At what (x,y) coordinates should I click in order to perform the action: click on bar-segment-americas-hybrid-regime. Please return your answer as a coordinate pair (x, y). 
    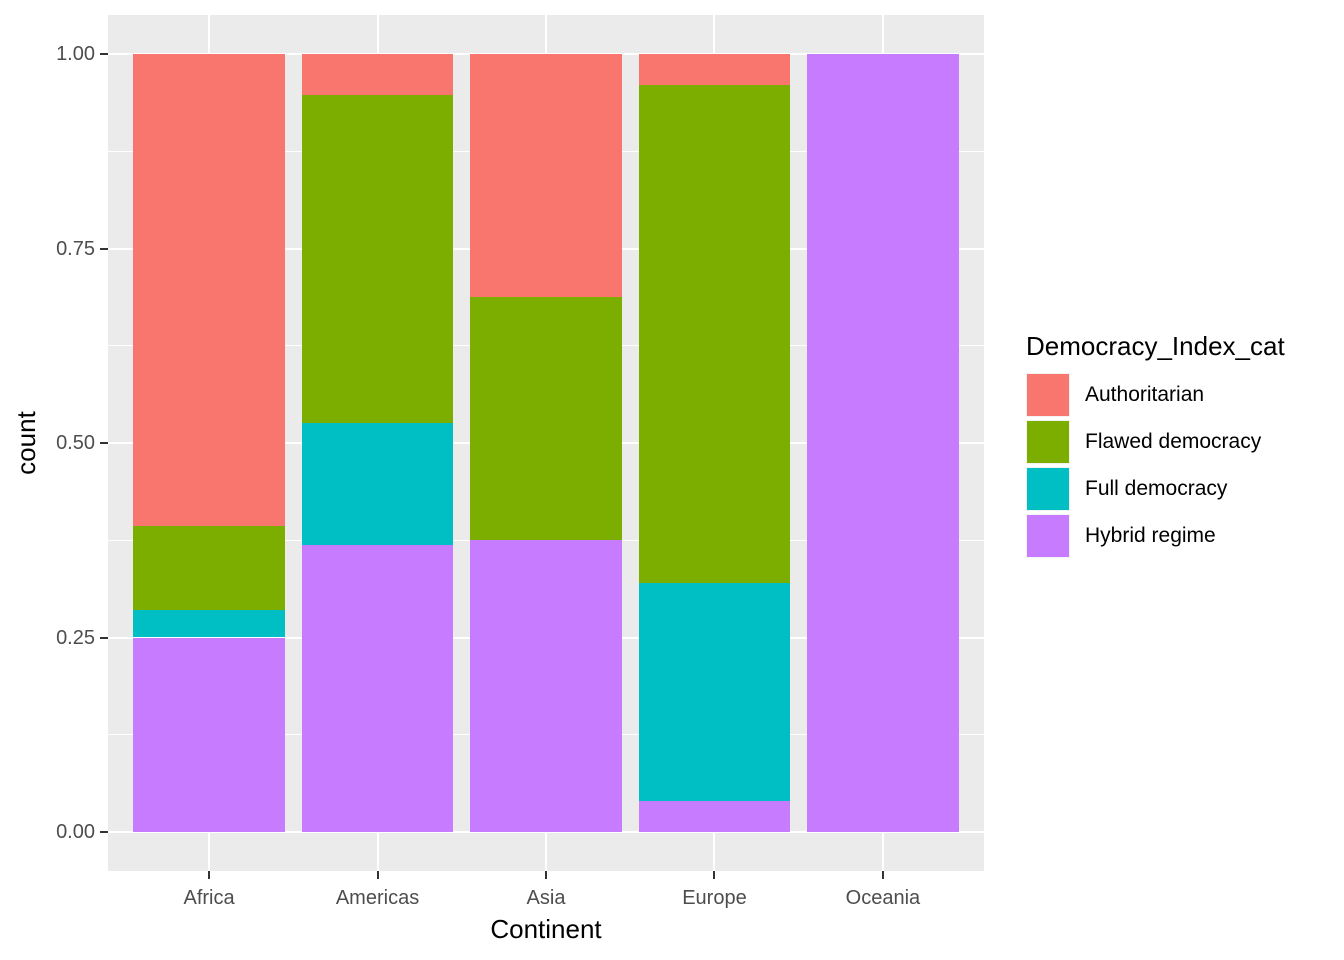
    Looking at the image, I should click on (377, 688).